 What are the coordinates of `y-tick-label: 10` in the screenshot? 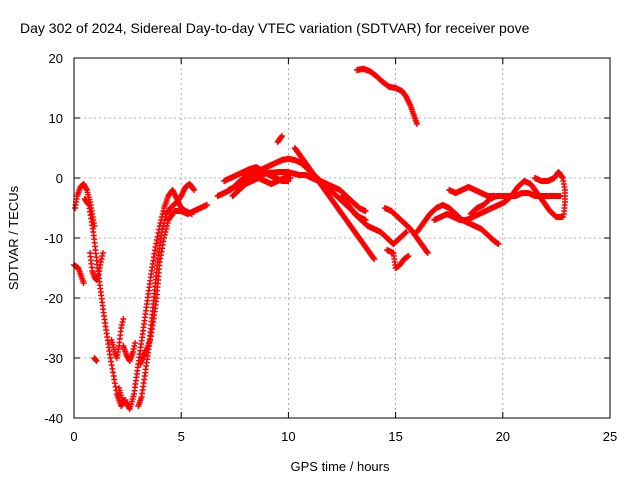 It's located at (56, 118).